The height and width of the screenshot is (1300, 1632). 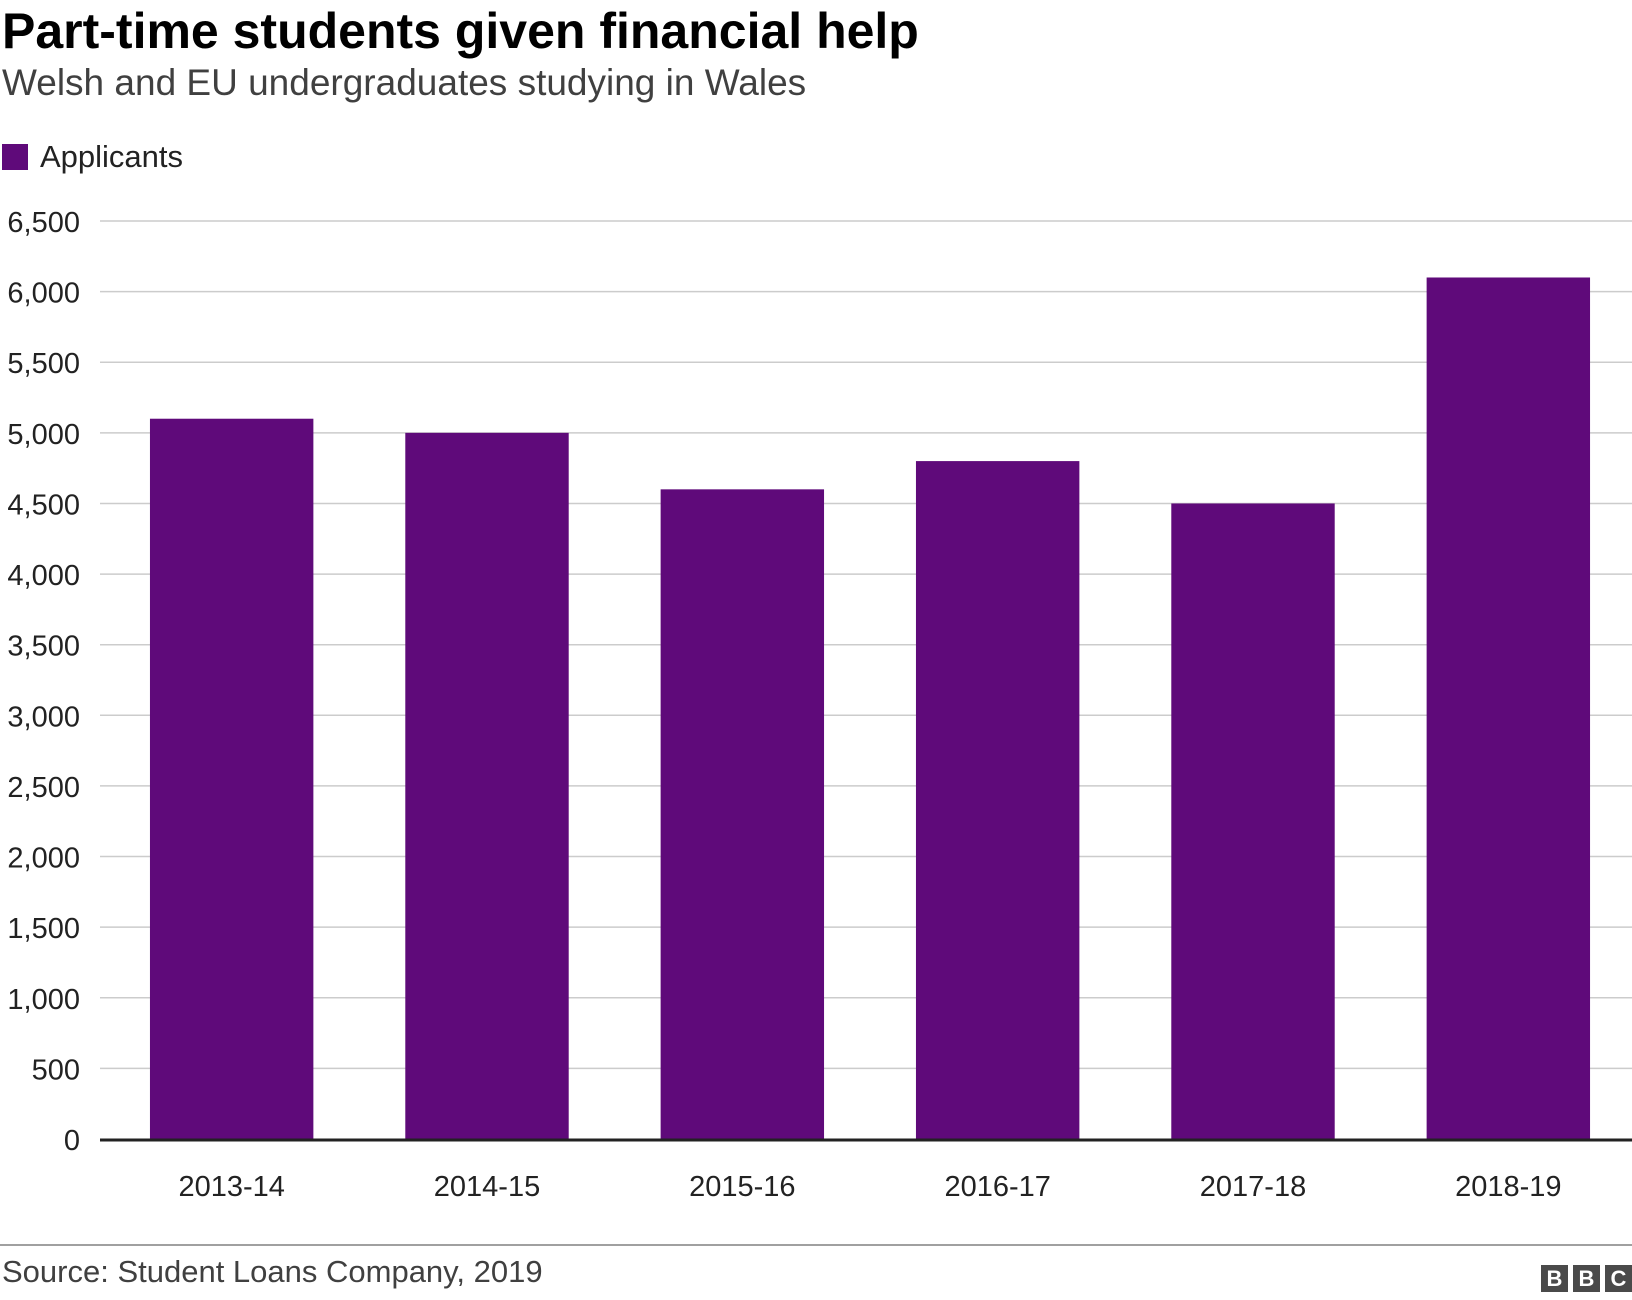 I want to click on legend: Applicants, so click(x=92, y=157).